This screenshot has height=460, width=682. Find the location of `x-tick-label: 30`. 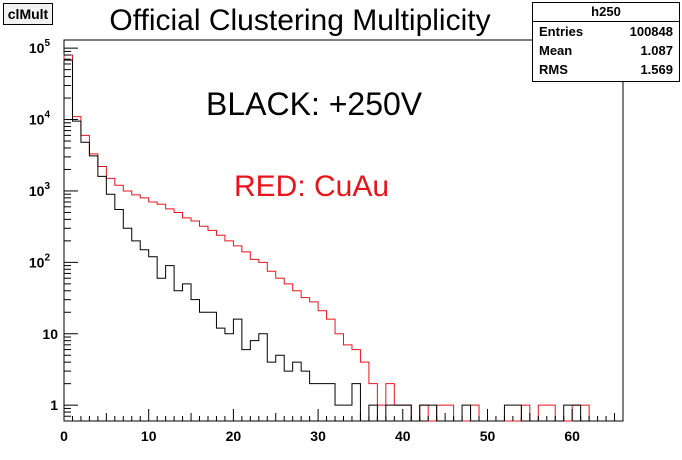

x-tick-label: 30 is located at coordinates (318, 436).